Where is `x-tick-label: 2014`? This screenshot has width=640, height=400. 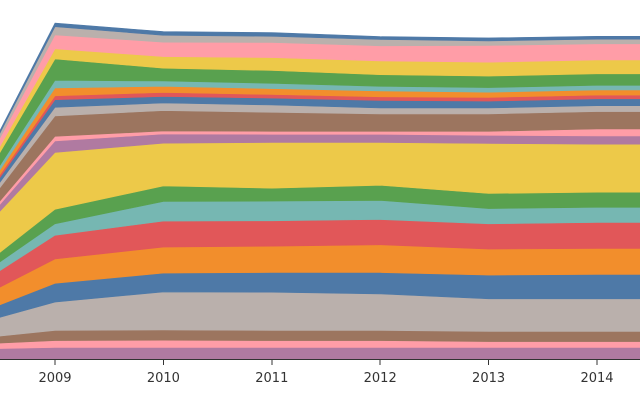
x-tick-label: 2014 is located at coordinates (596, 378).